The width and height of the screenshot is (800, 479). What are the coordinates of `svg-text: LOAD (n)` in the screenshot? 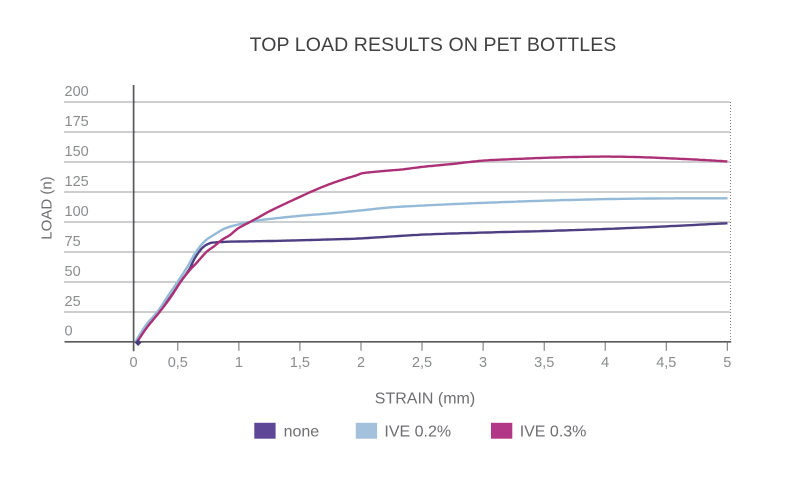 It's located at (47, 207).